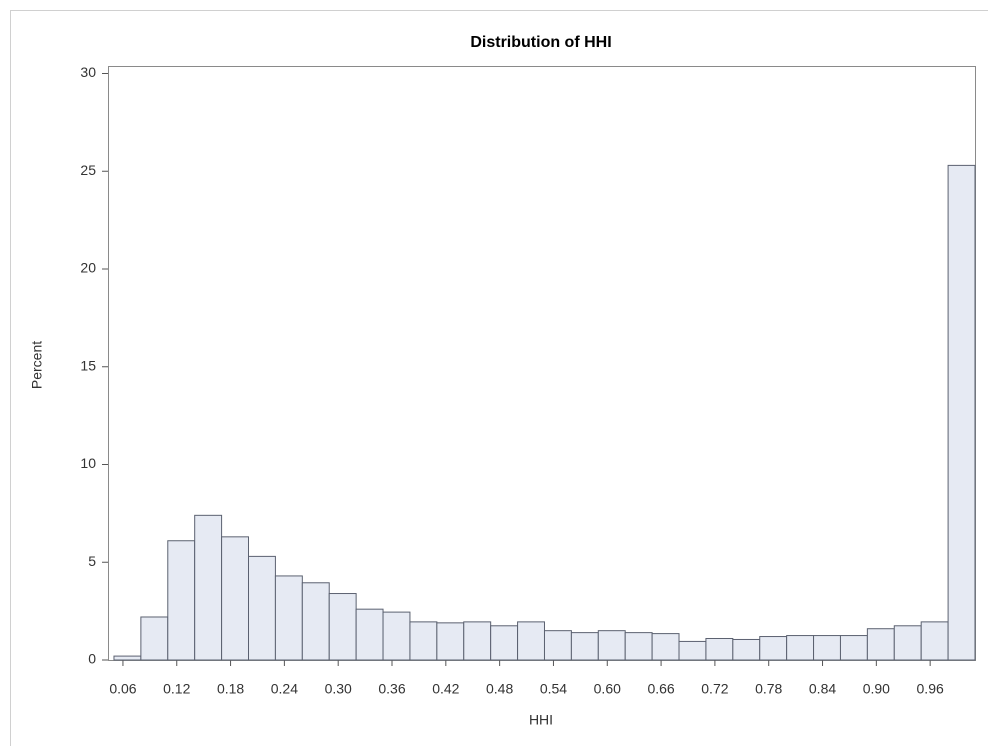 This screenshot has height=751, width=988. Describe the element at coordinates (876, 689) in the screenshot. I see `x-tick-label: 0.90` at that location.